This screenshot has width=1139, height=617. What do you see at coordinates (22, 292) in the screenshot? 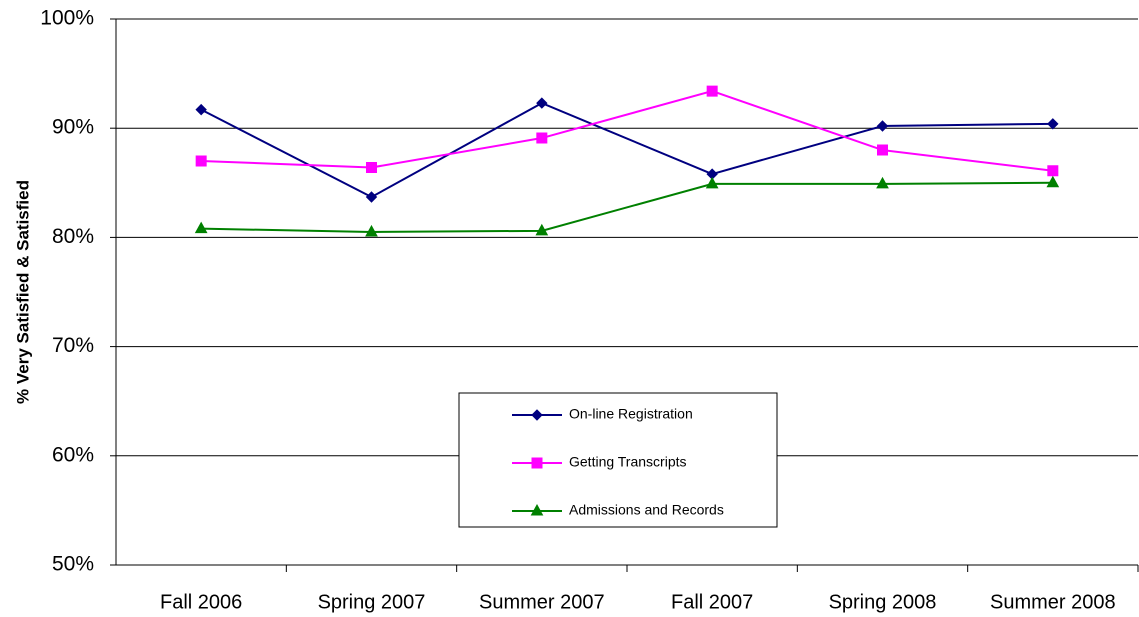
I see `y-axis-label: % Very Satisfied & Satisfied` at bounding box center [22, 292].